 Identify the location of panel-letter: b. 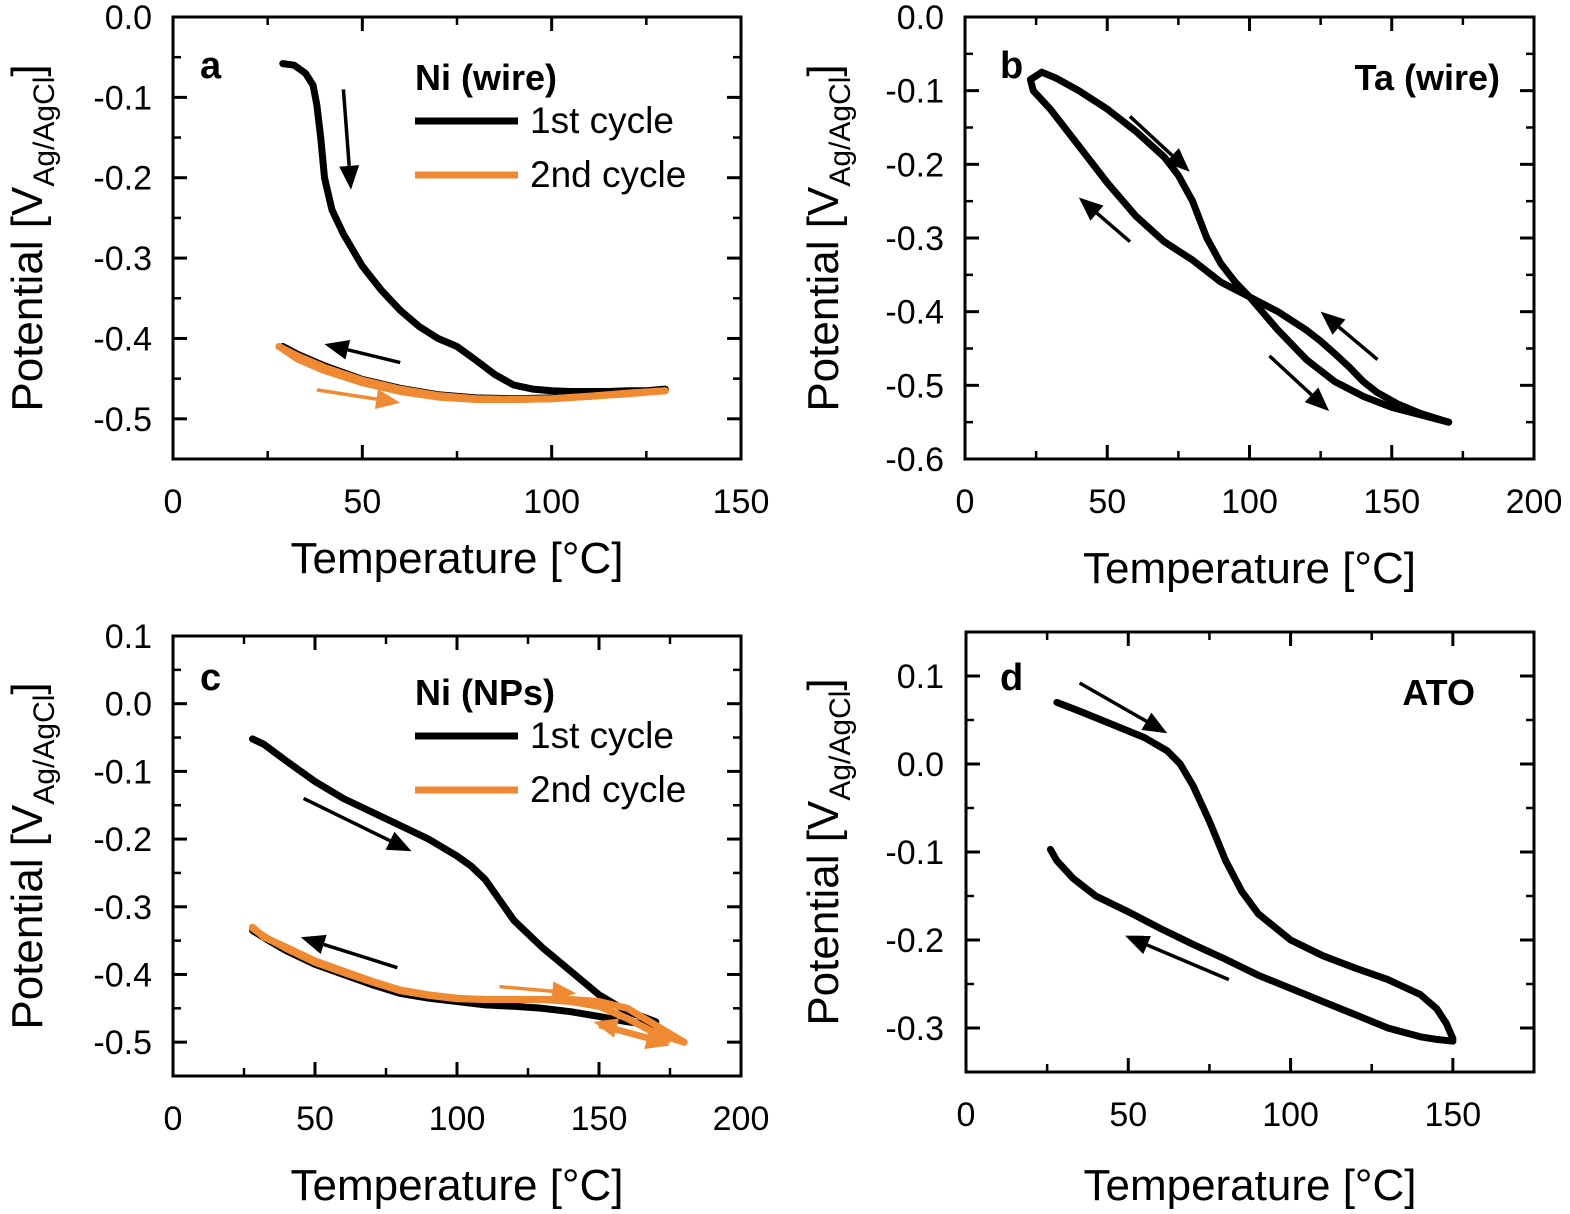
(1011, 66).